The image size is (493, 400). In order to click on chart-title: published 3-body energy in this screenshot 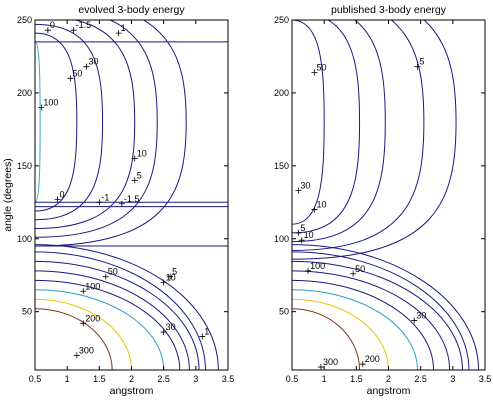, I will do `click(389, 10)`.